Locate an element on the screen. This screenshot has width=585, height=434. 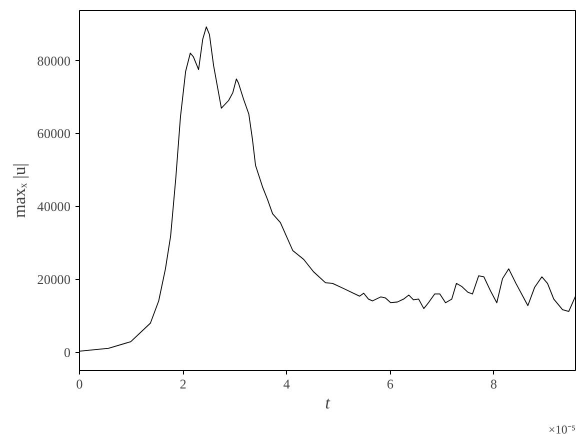
x-tick-label: 8 is located at coordinates (494, 384).